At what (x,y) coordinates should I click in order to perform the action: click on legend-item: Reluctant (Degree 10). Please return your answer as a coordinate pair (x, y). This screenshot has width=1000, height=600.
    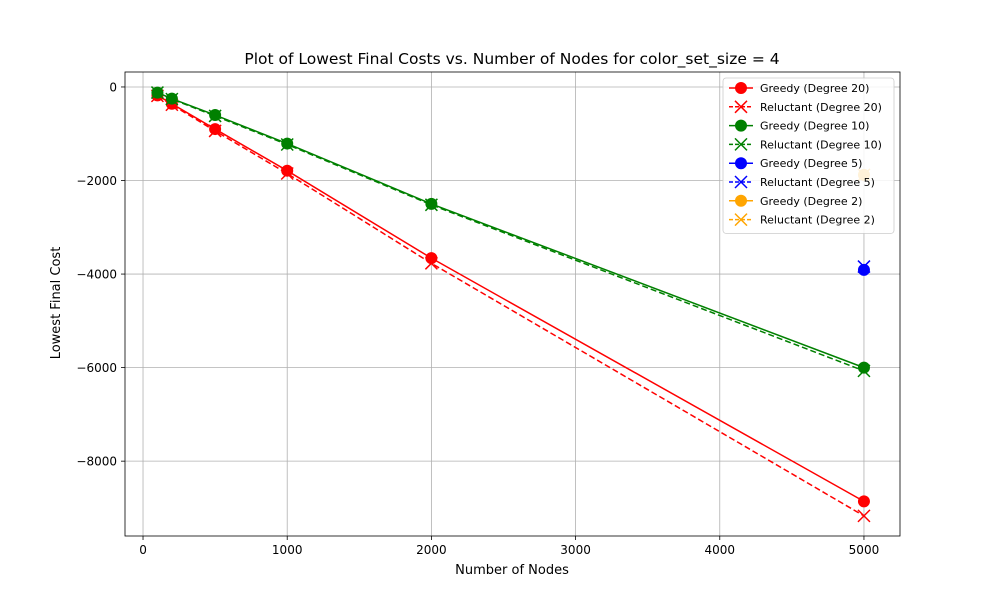
    Looking at the image, I should click on (805, 144).